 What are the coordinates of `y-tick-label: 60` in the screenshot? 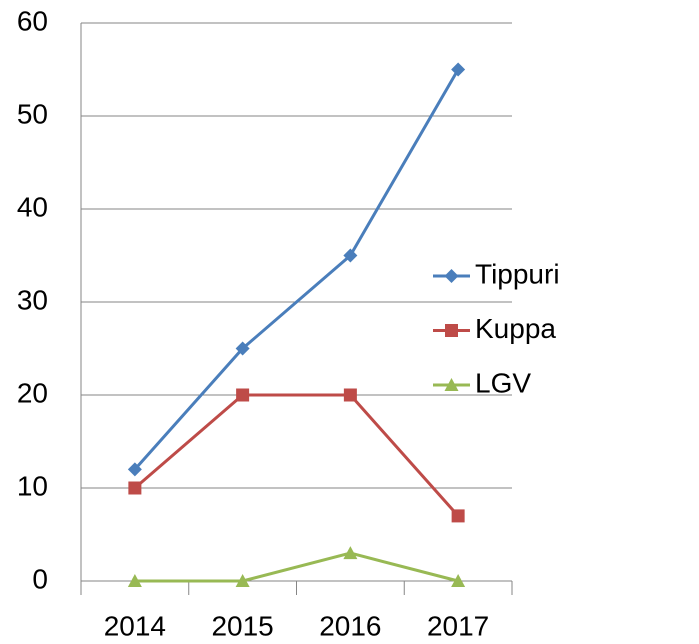 It's located at (32, 20).